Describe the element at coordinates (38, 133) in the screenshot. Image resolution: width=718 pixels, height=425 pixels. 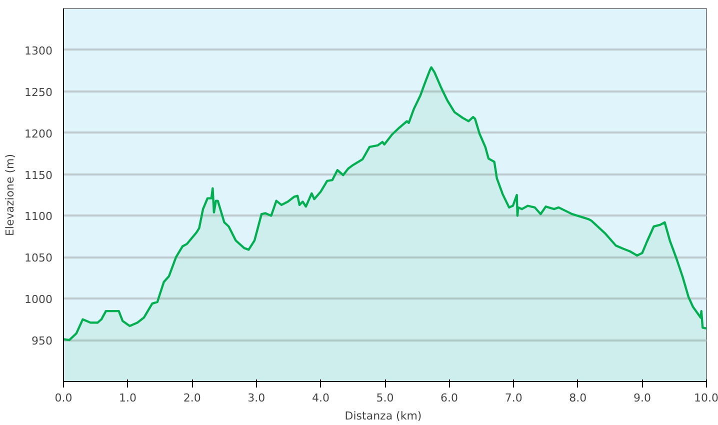
I see `y-tick-label: 1200` at that location.